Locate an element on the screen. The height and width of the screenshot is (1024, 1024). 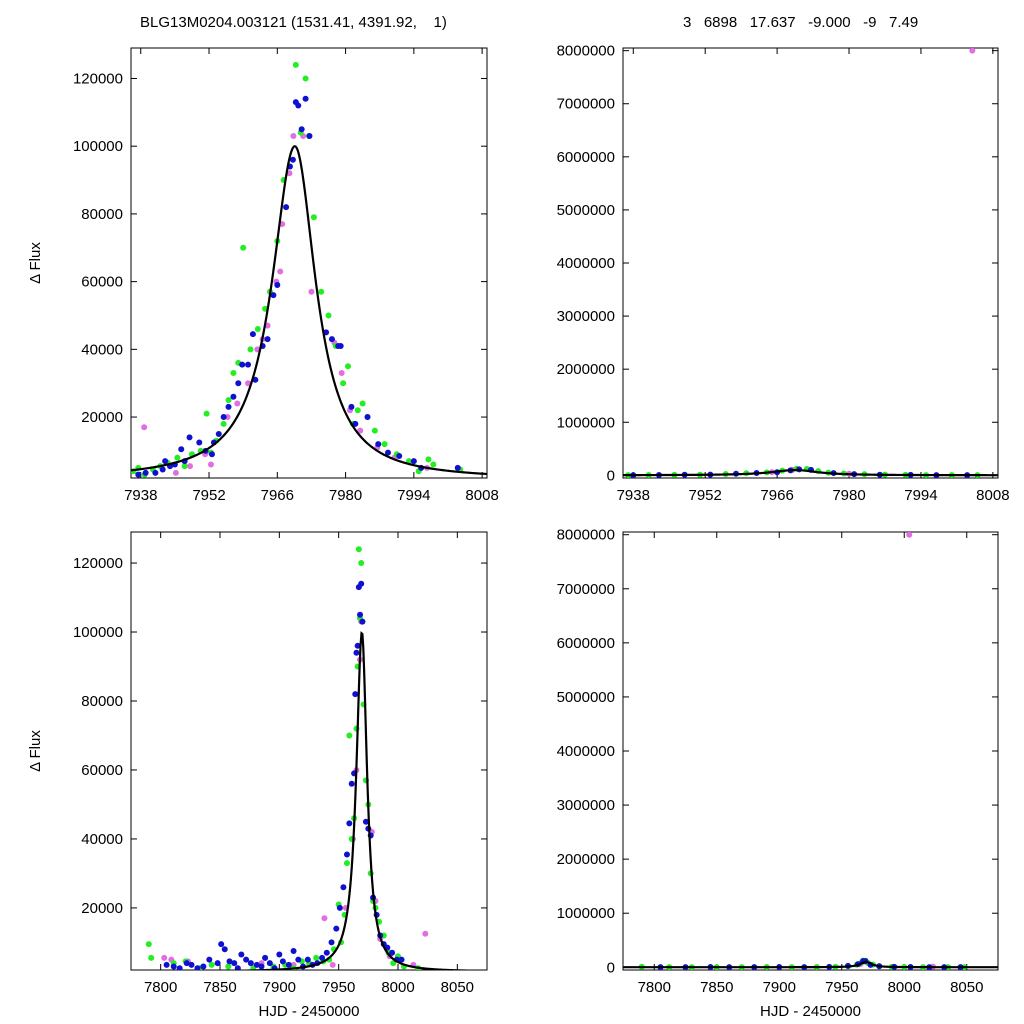
y-tick-label: 2000000 is located at coordinates (586, 369).